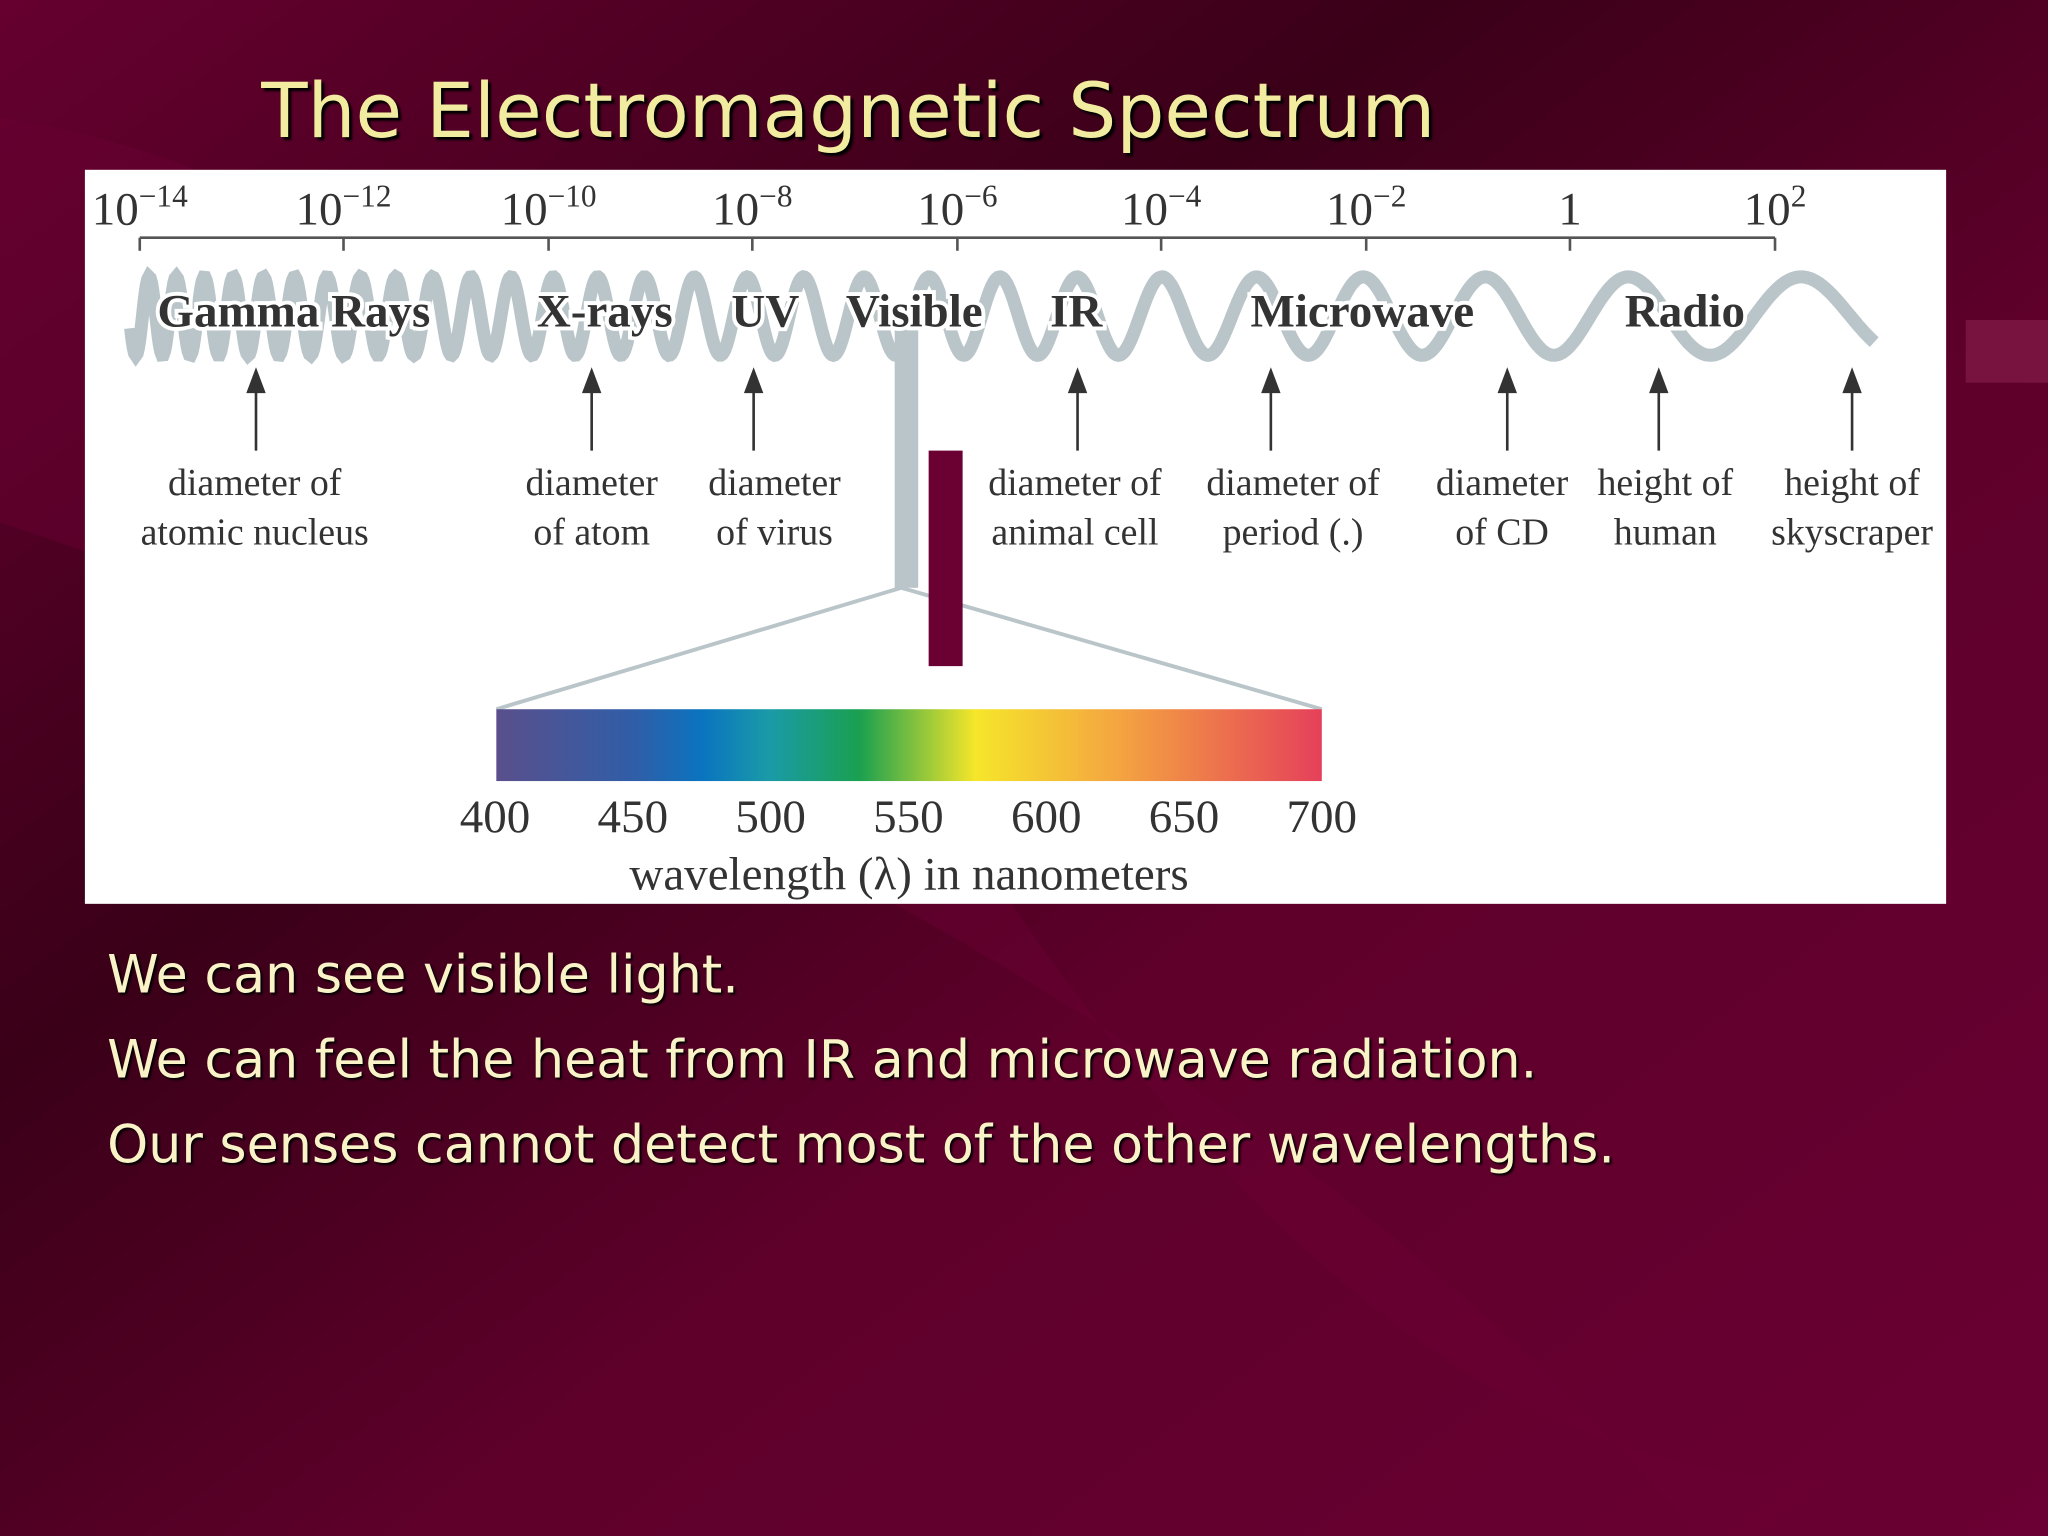  I want to click on scale-label: 10⁻², so click(1366, 206).